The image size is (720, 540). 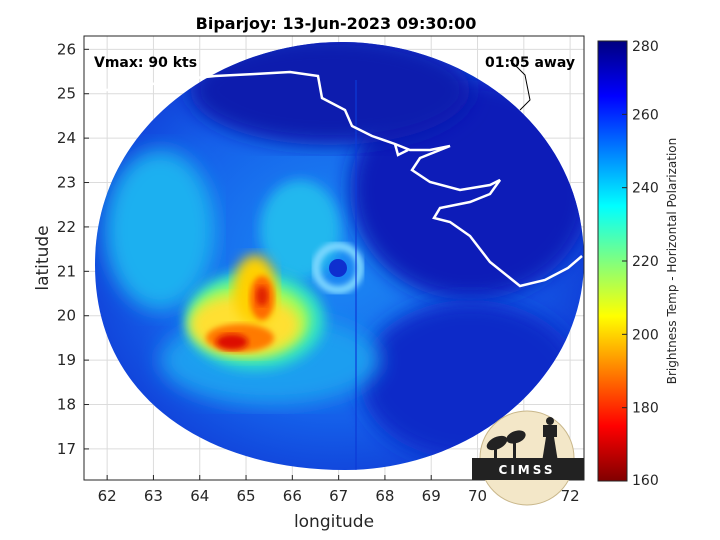 I want to click on x-tick-label: 62, so click(x=107, y=496).